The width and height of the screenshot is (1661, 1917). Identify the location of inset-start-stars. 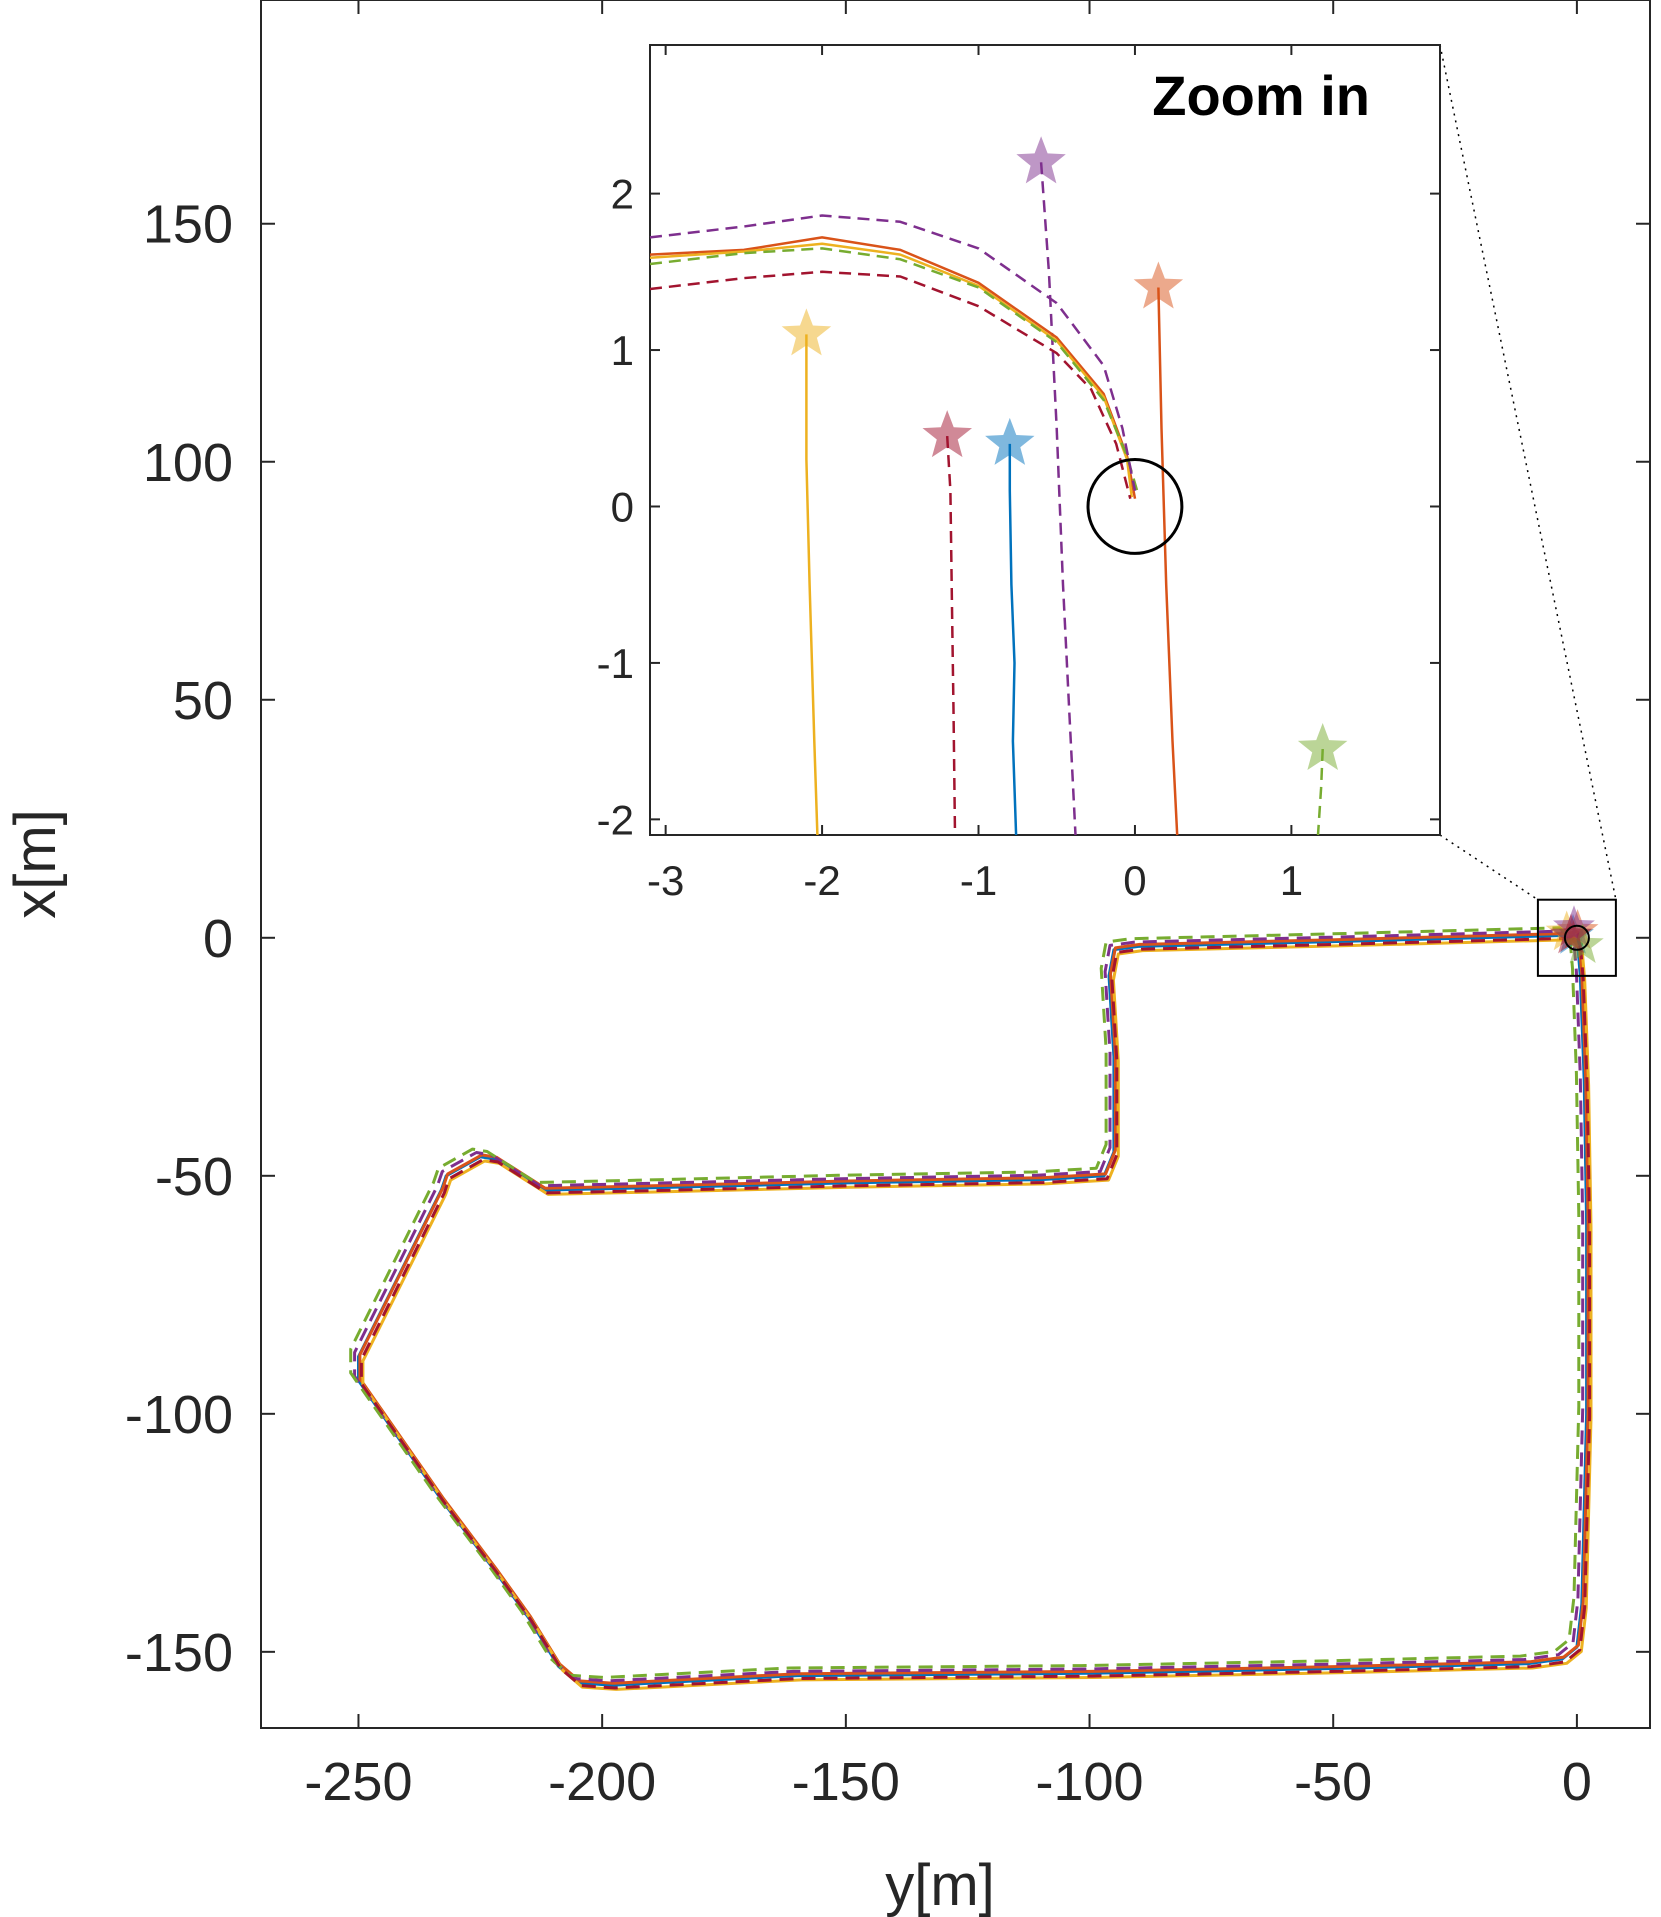
(1064, 453).